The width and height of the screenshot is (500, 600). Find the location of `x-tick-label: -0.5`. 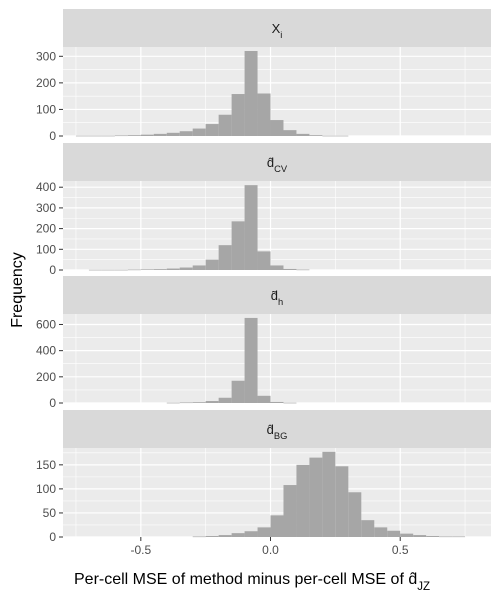

x-tick-label: -0.5 is located at coordinates (140, 550).